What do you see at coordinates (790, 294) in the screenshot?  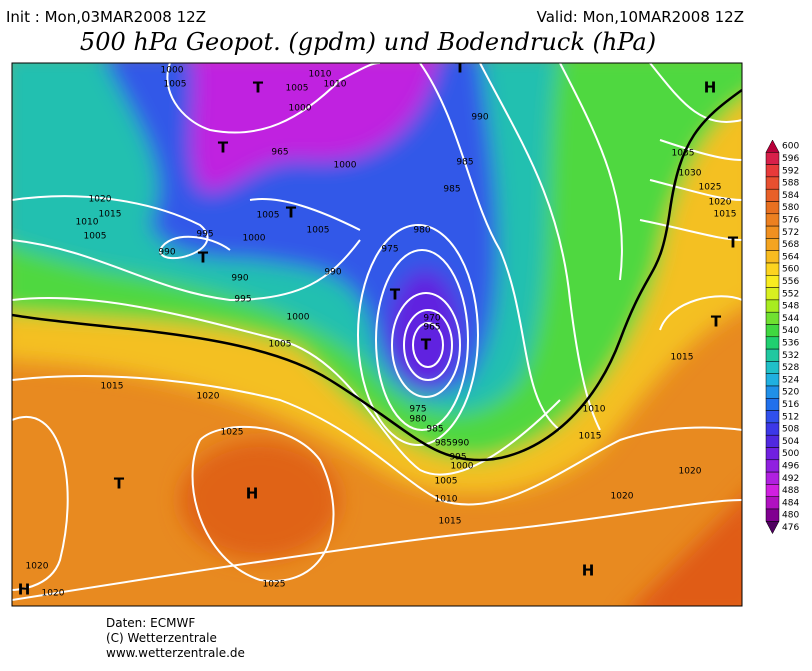 I see `colorbar-label: 552` at bounding box center [790, 294].